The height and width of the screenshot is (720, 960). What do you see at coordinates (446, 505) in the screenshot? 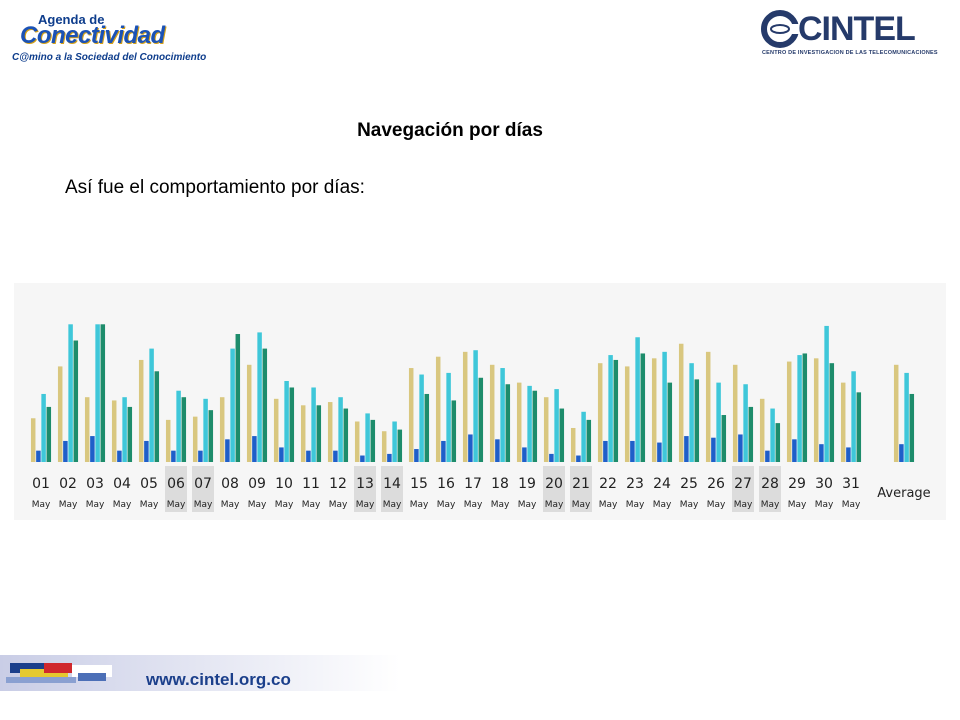
I see `x-sub-label-16: May` at bounding box center [446, 505].